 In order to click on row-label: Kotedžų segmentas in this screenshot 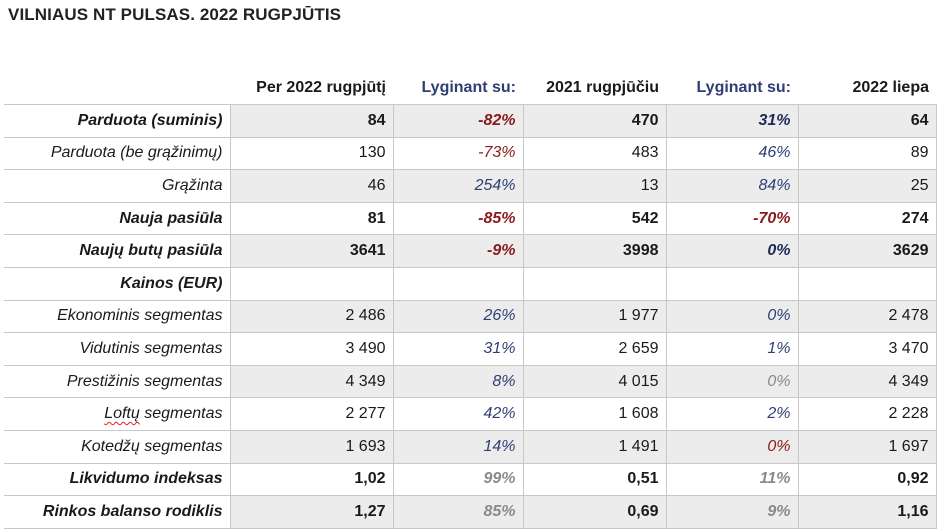, I will do `click(117, 447)`.